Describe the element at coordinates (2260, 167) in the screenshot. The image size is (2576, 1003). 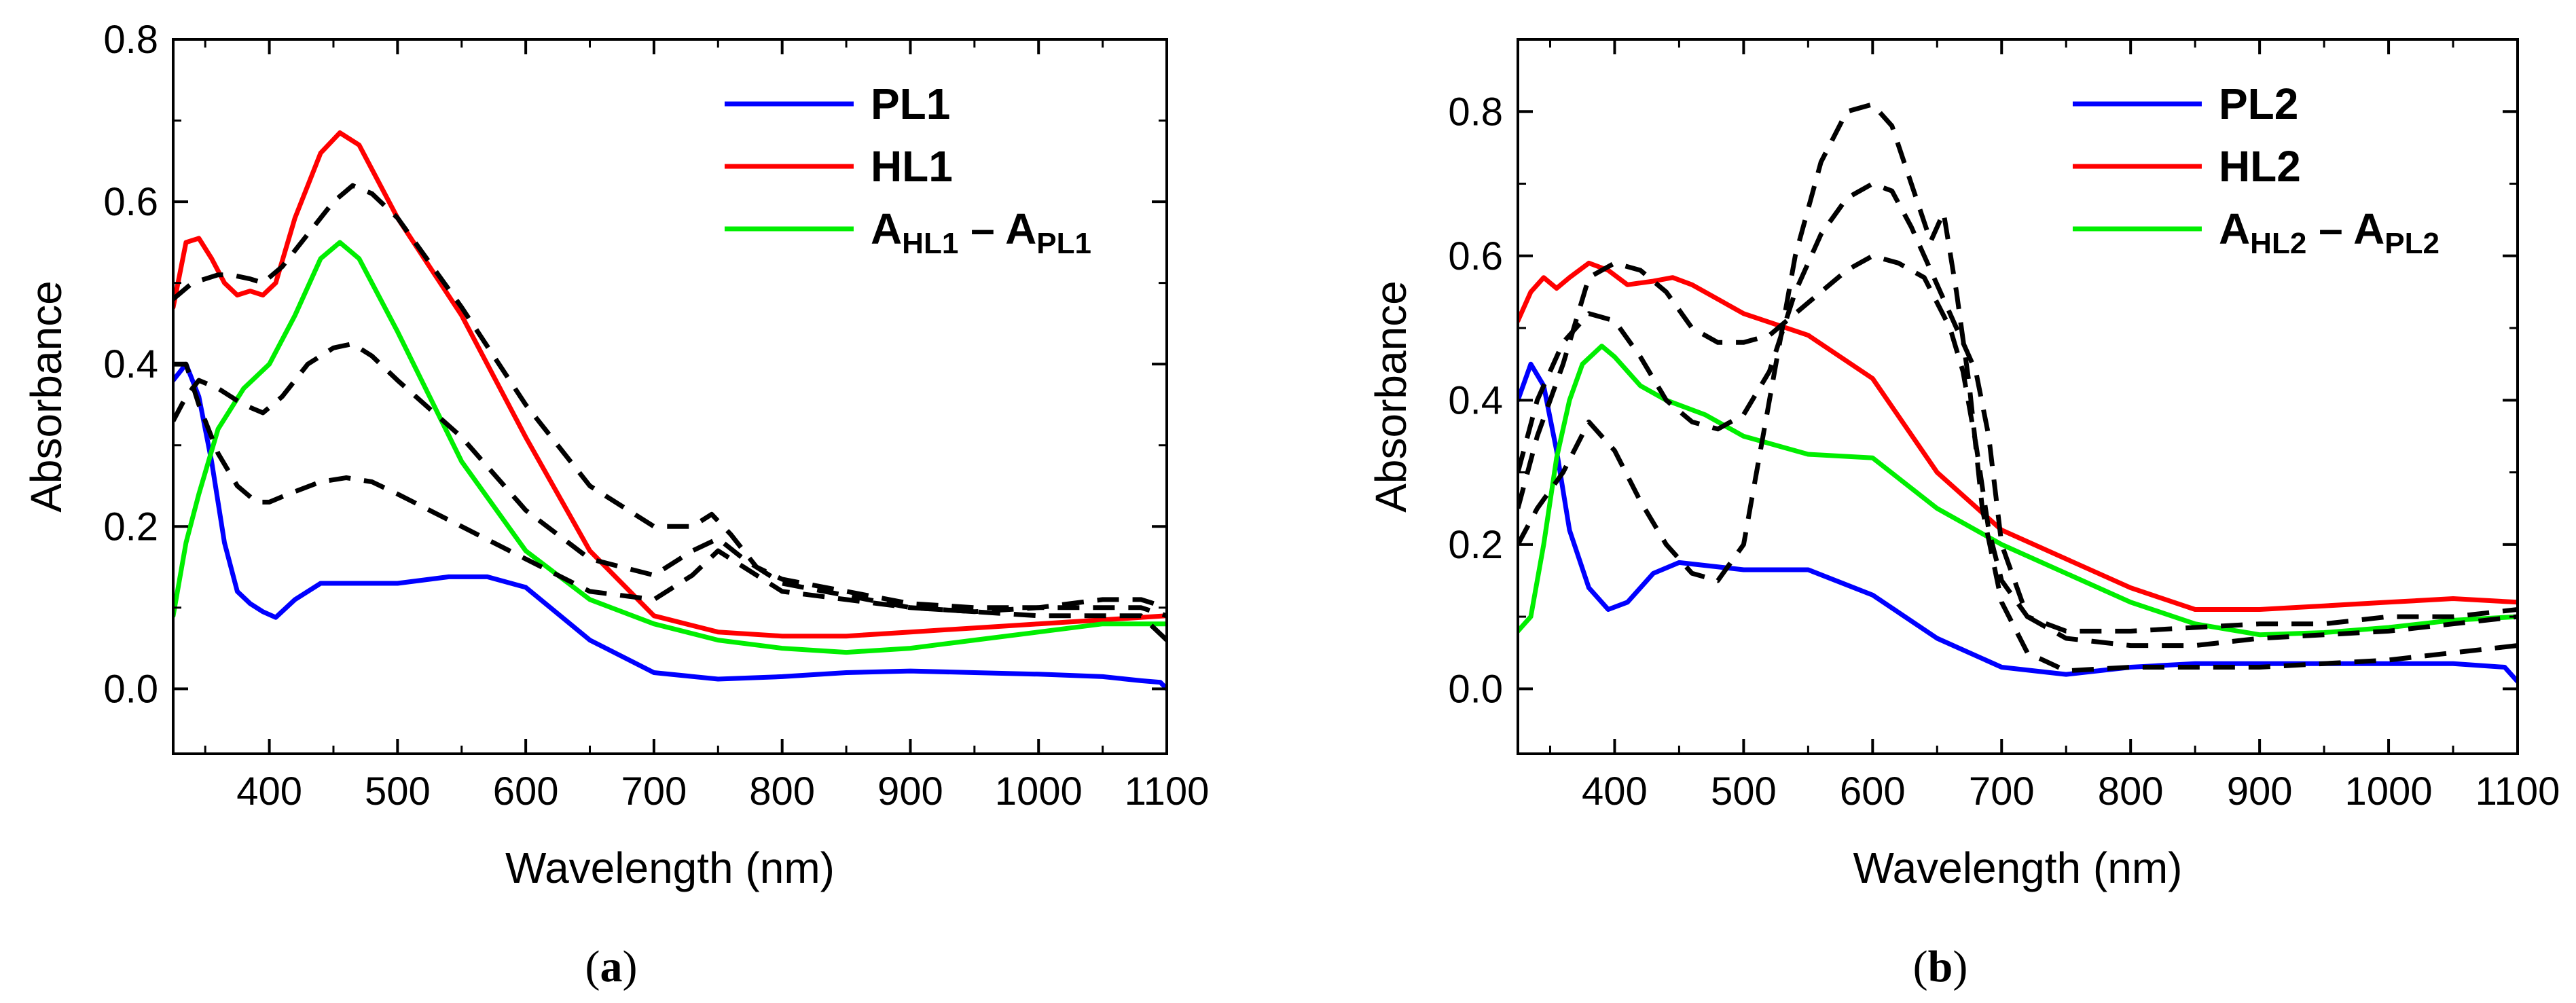
I see `legend-label: HL2` at that location.